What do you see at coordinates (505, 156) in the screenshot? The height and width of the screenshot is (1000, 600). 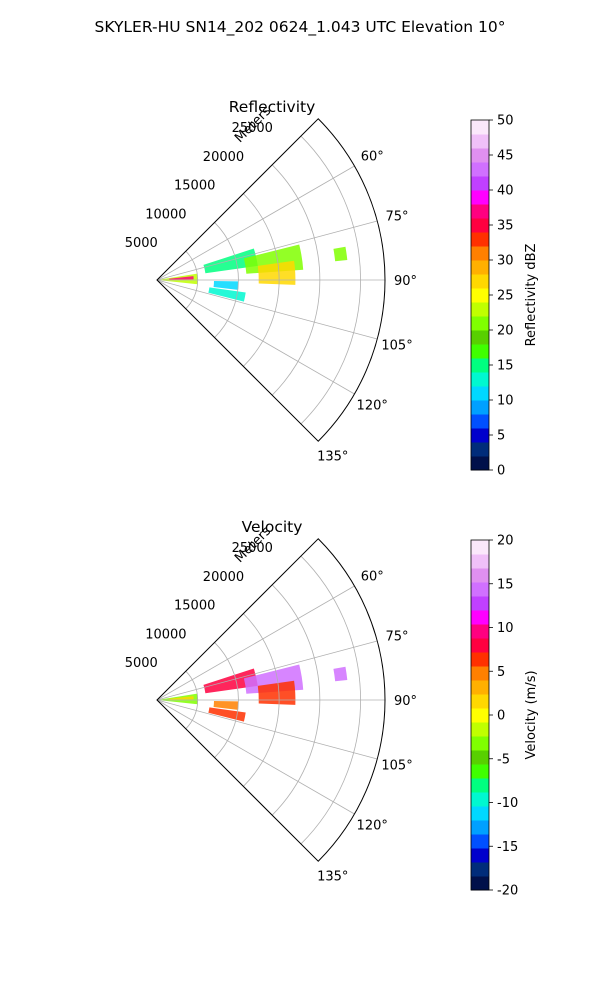 I see `colorbar-tick-label: 45` at bounding box center [505, 156].